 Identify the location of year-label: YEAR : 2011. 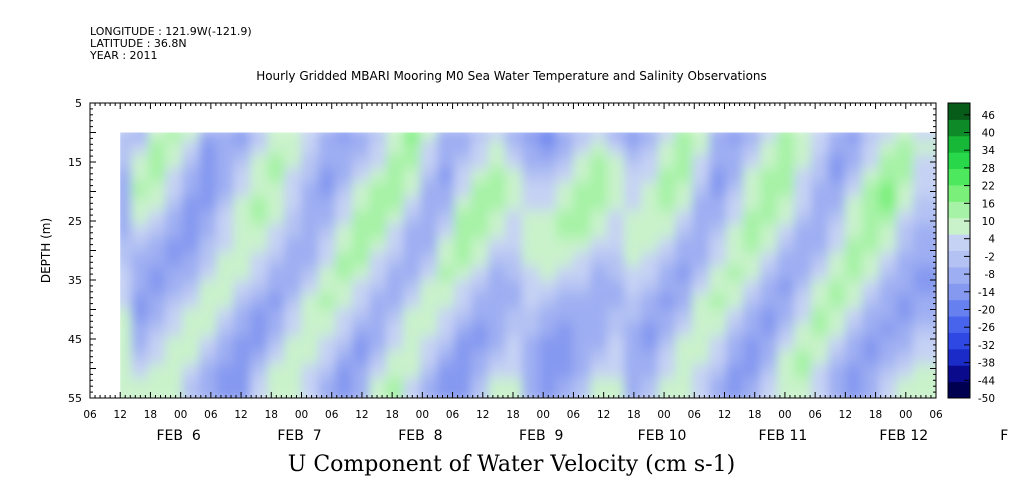
(124, 55).